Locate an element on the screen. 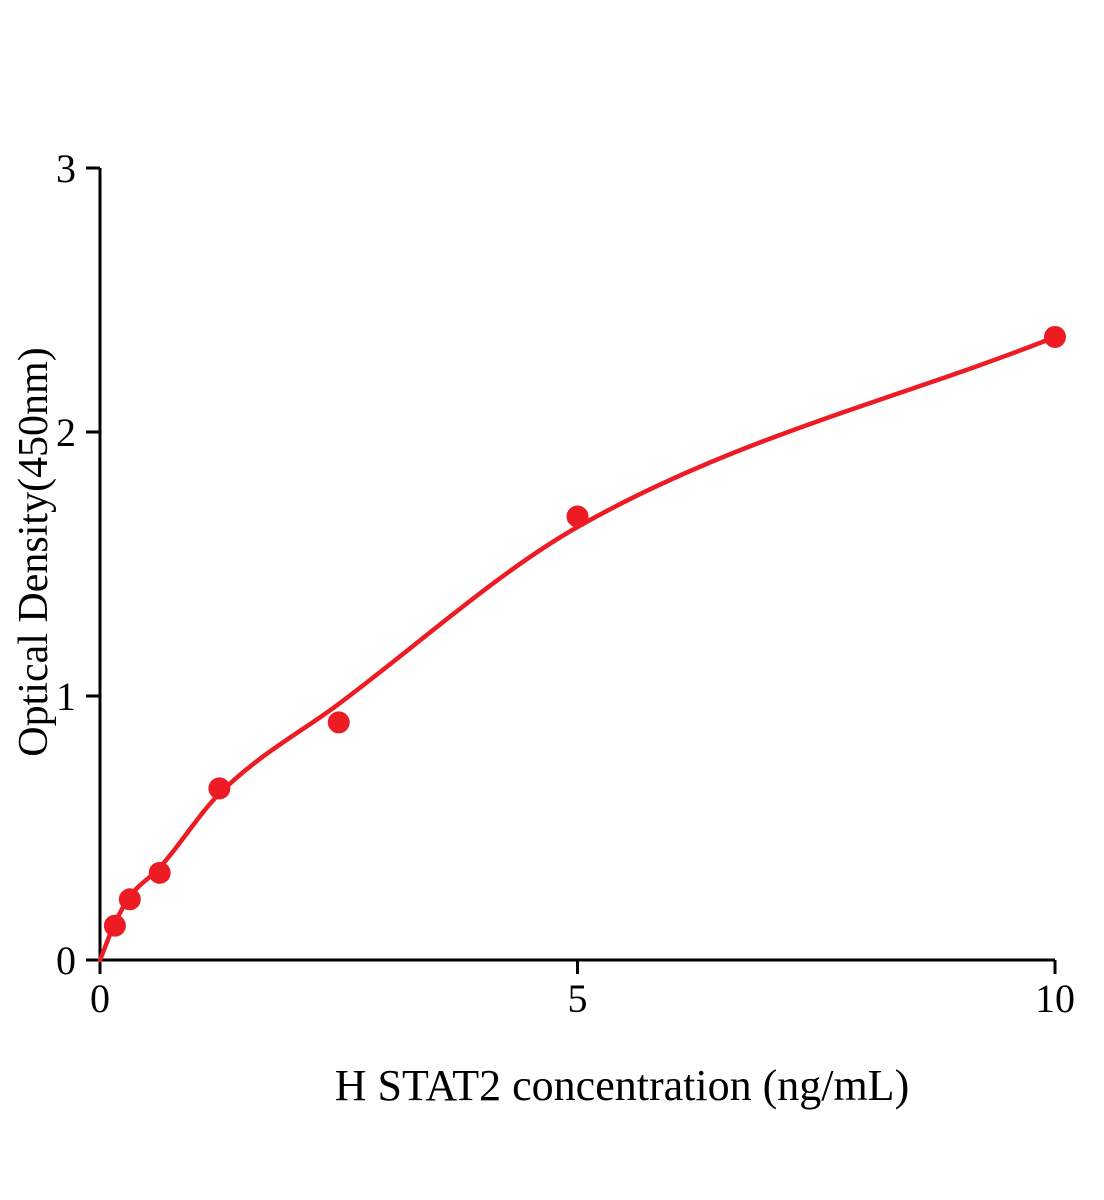  y-tick-label: 2 is located at coordinates (66, 432).